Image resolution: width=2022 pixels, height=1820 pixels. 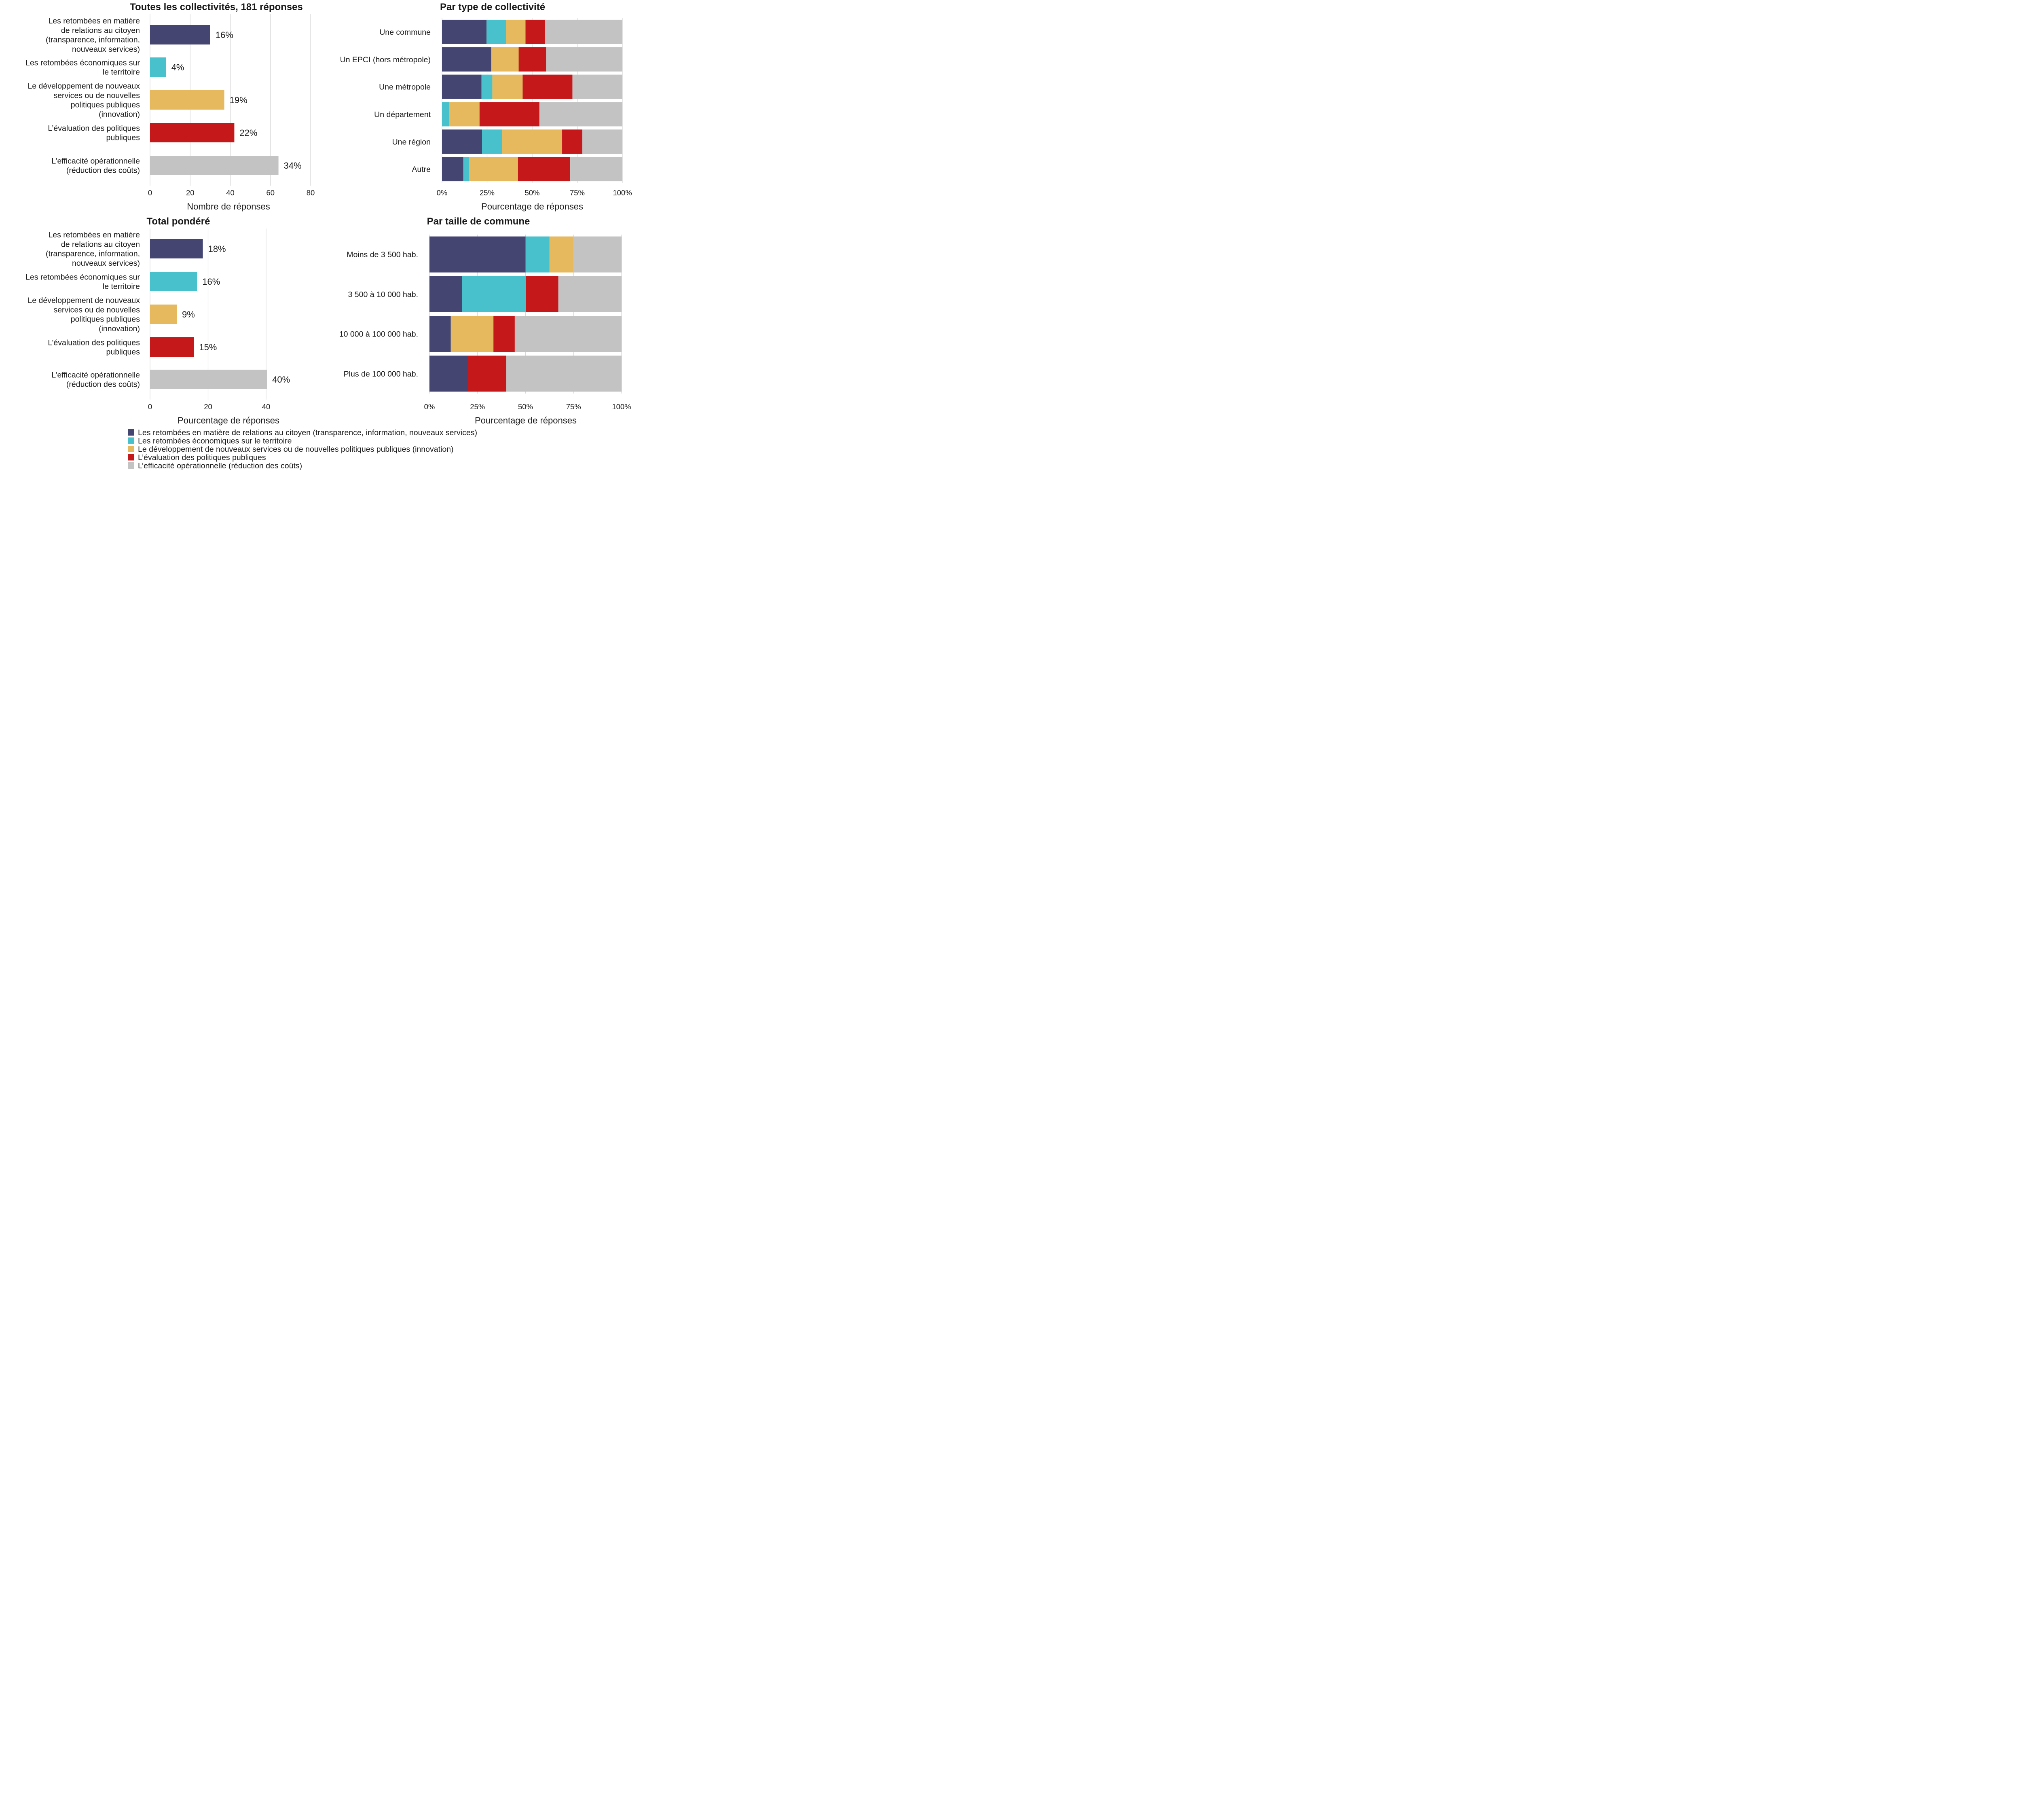 I want to click on category-label: Une région, so click(x=411, y=142).